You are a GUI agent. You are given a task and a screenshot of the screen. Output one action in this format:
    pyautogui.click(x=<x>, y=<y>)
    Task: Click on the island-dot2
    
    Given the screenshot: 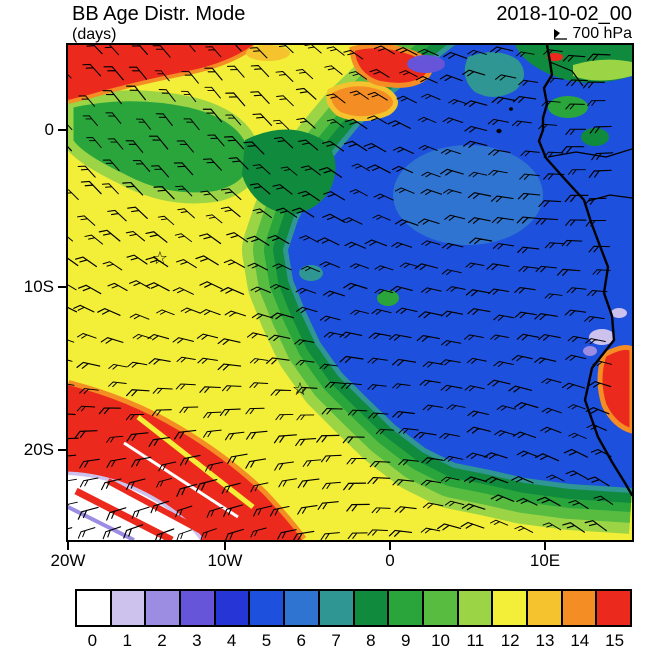 What is the action you would take?
    pyautogui.click(x=511, y=109)
    